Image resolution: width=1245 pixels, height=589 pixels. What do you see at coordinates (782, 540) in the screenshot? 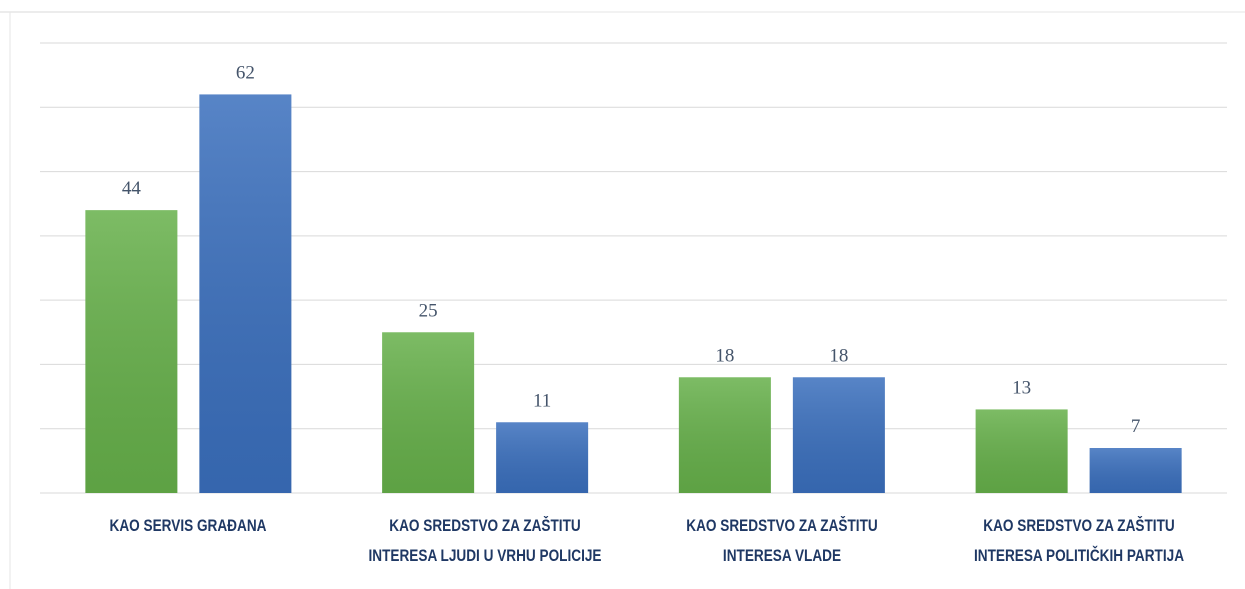
I see `x-tick-label: KAO SREDSTVO ZA ZAŠTITU INTERESA VLADE` at bounding box center [782, 540].